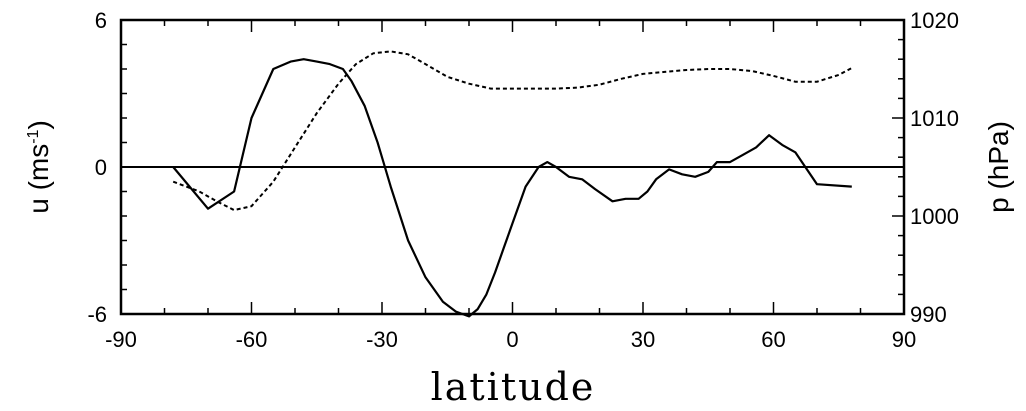 This screenshot has height=411, width=1026. I want to click on x-tick-label: -30, so click(382, 339).